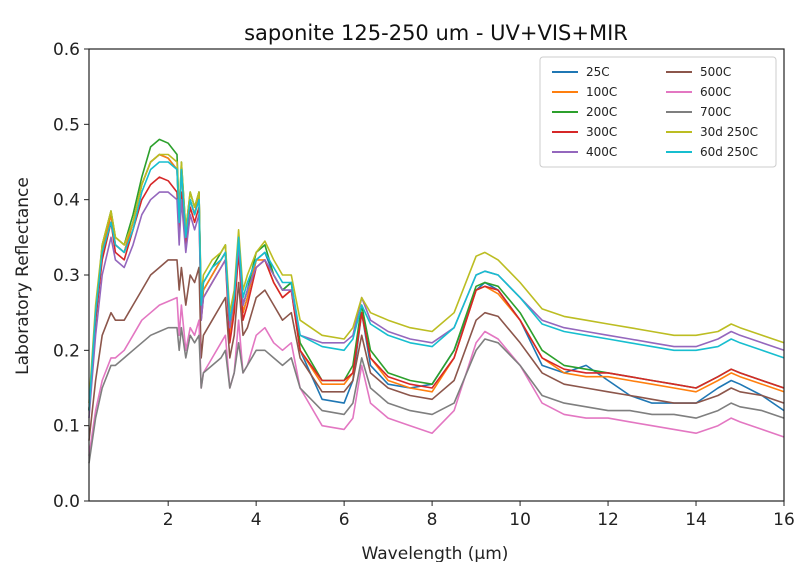  I want to click on y-tick-label: 0.2, so click(66, 351).